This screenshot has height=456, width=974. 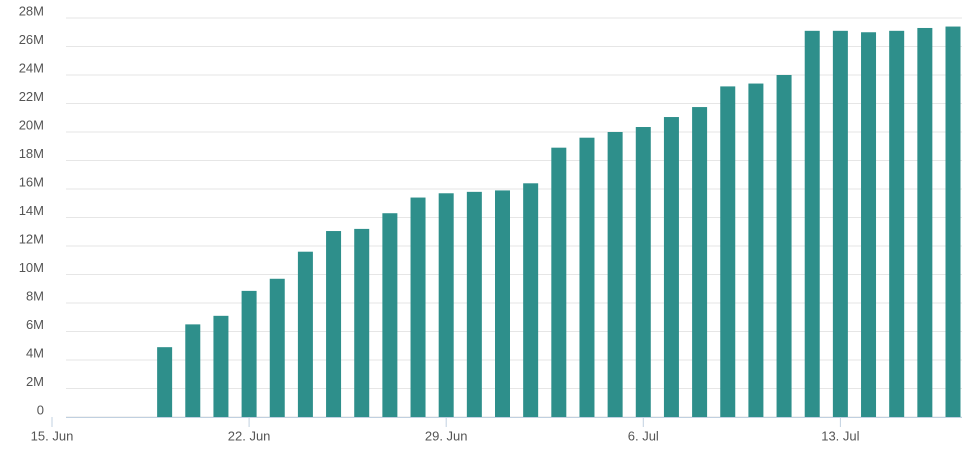 I want to click on y-tick-label: 0, so click(x=40, y=409).